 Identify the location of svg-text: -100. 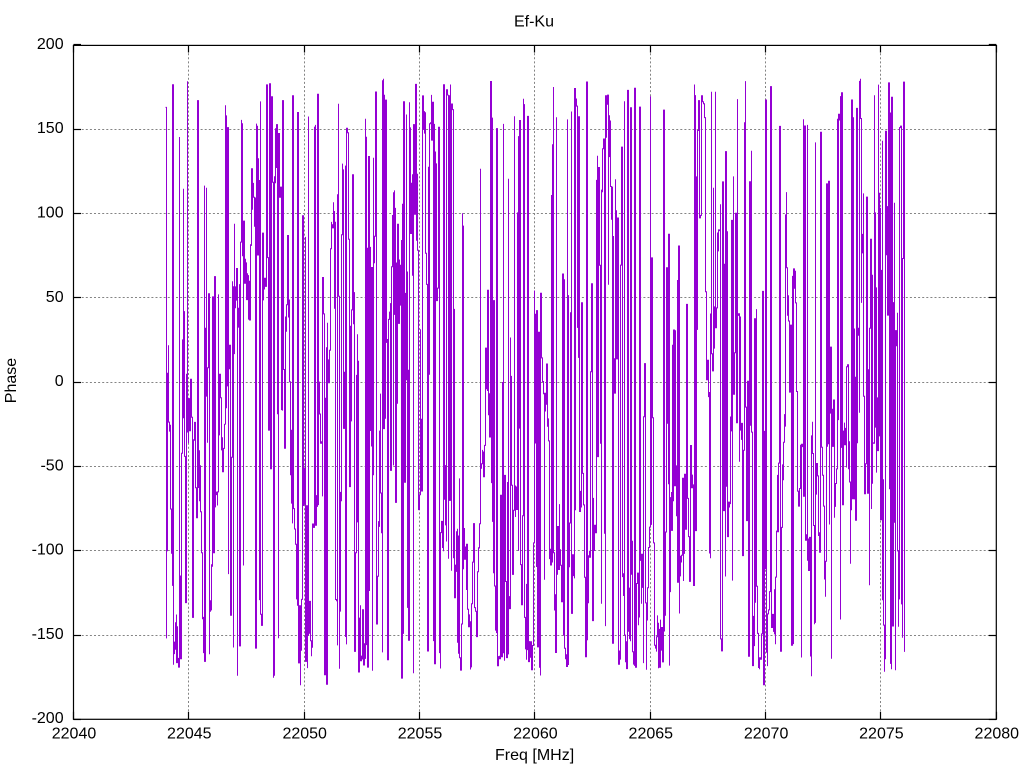
(48, 550).